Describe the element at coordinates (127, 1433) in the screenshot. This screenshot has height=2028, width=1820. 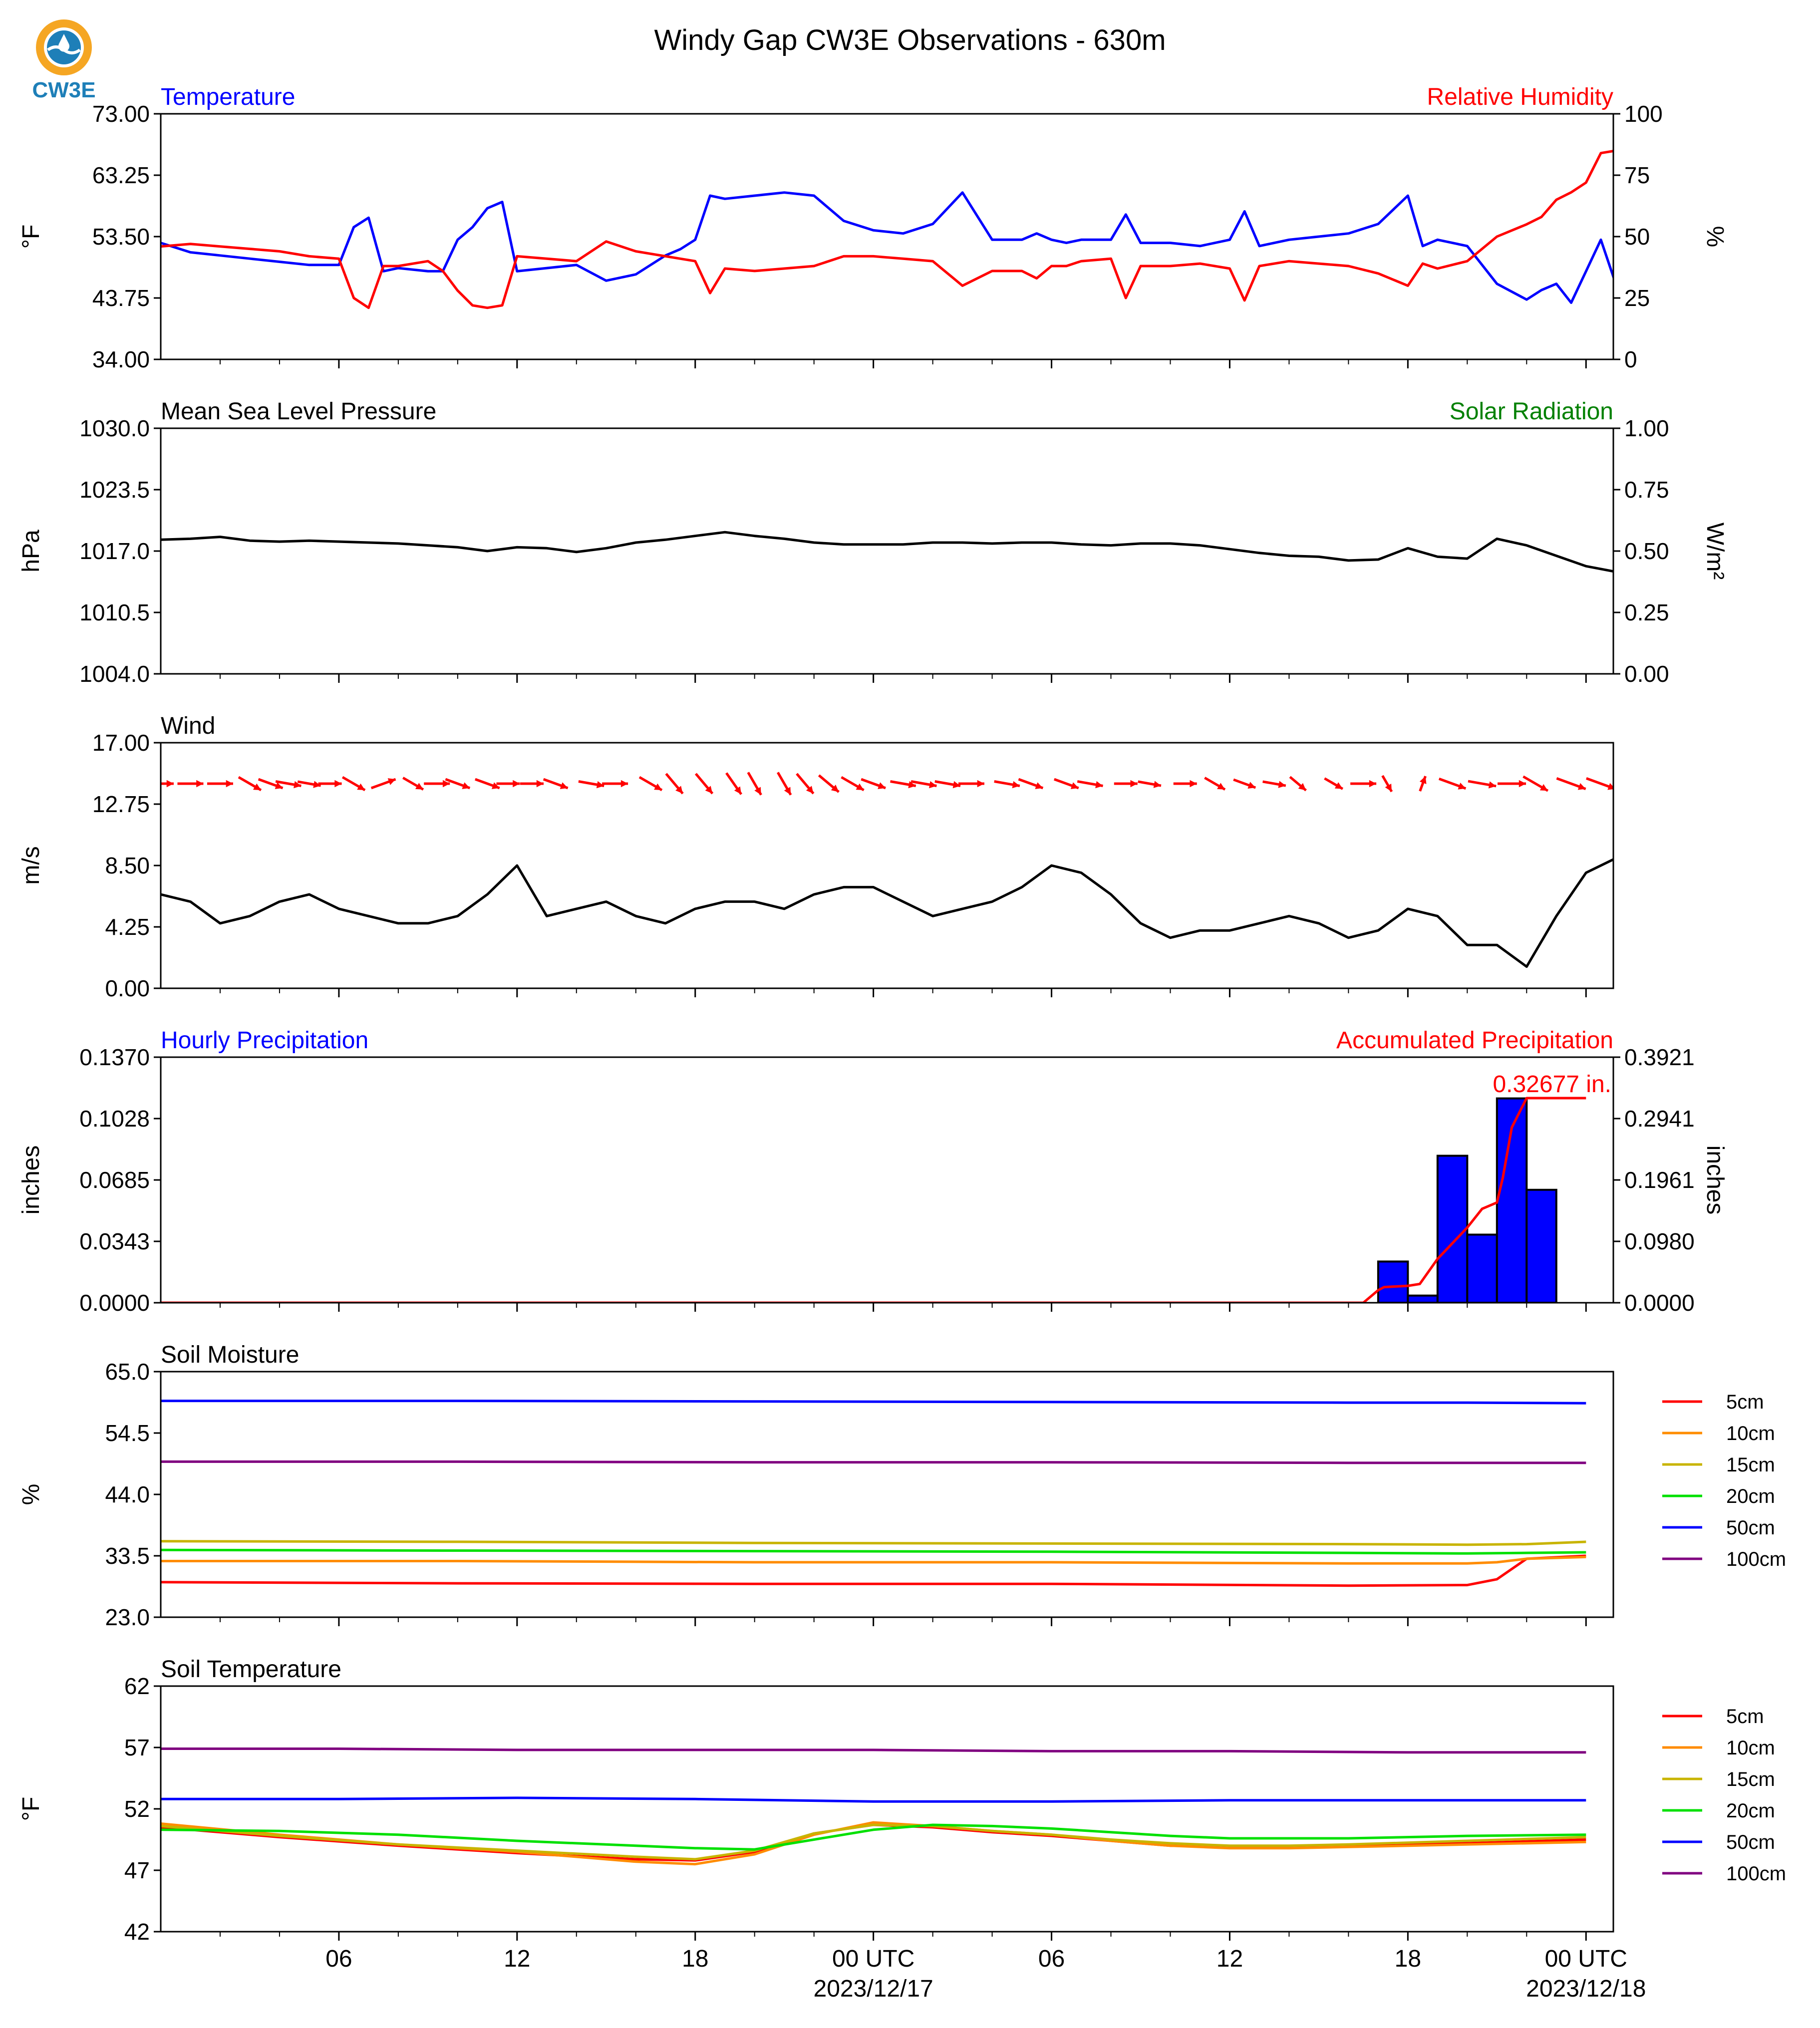
I see `y-tick-label: 54.5` at that location.